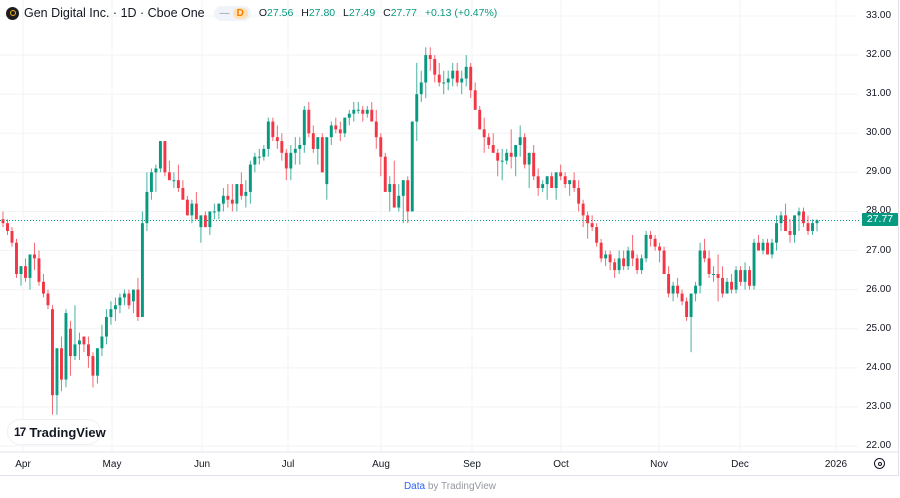 This screenshot has height=498, width=900. I want to click on interval-pill: — D, so click(232, 13).